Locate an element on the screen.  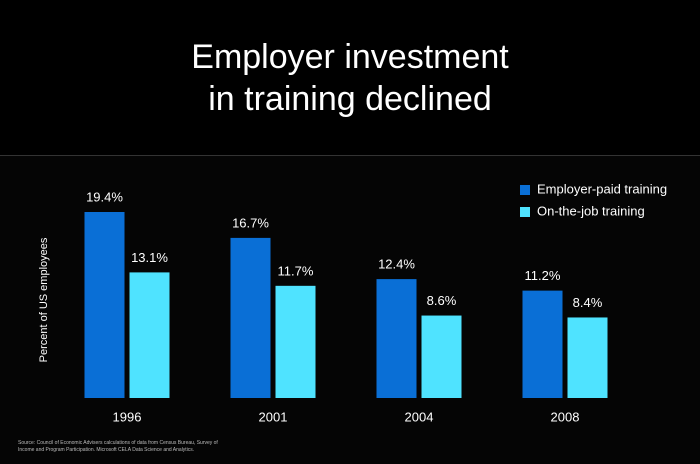
data-label: 12.4% is located at coordinates (396, 264).